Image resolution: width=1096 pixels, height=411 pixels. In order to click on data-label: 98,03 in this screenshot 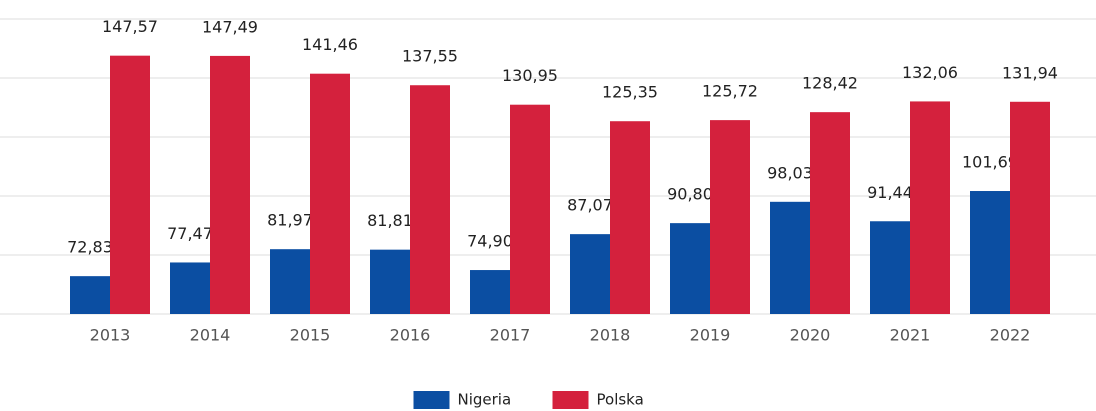, I will do `click(790, 172)`.